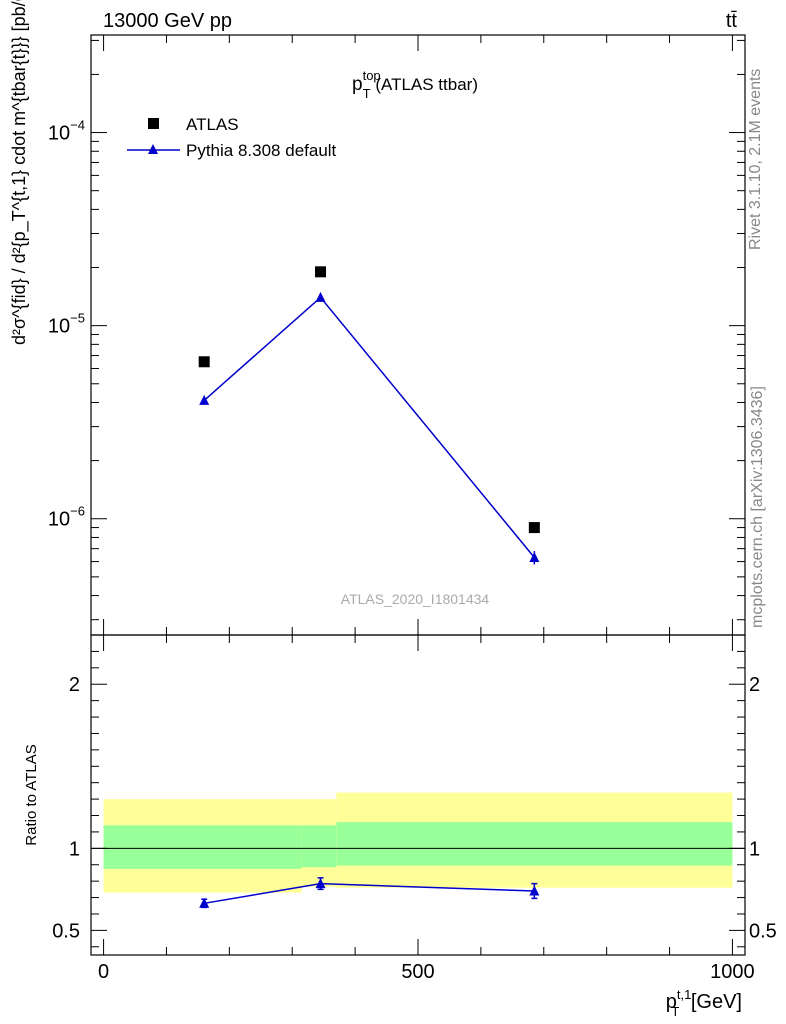  Describe the element at coordinates (167, 21) in the screenshot. I see `energy-label: 13000 GeV pp` at that location.